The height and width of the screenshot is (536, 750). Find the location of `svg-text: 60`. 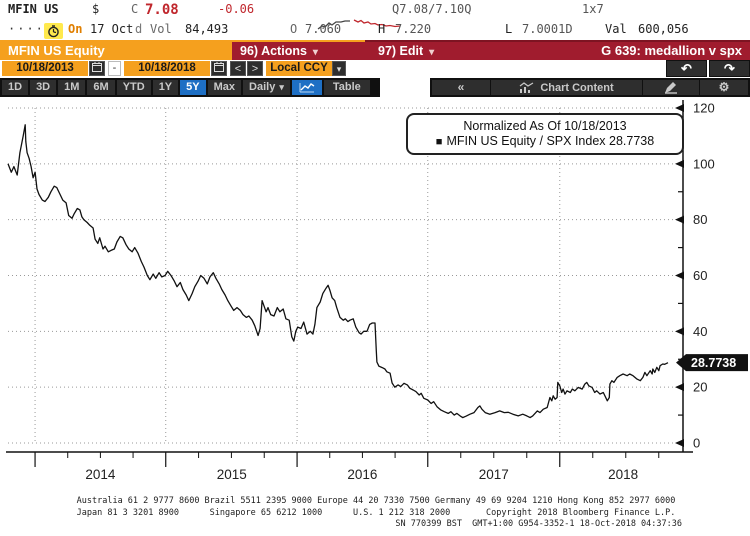

svg-text: 60 is located at coordinates (700, 275).